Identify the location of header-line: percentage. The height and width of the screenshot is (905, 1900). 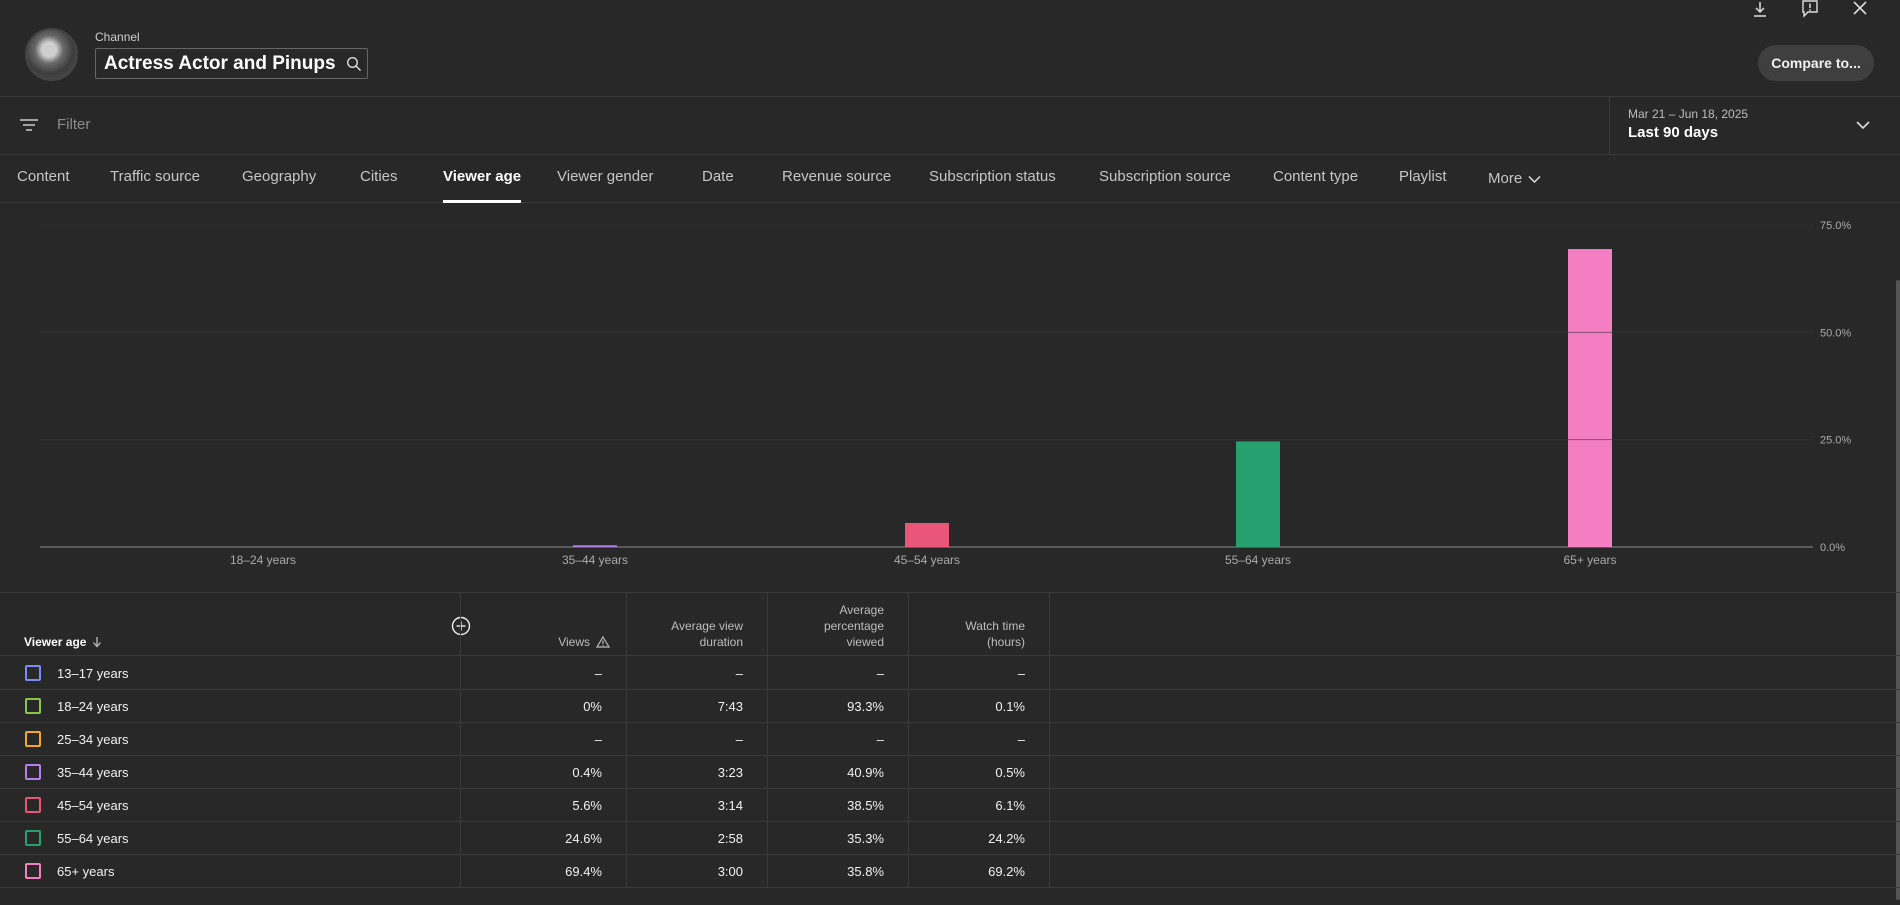
(853, 626).